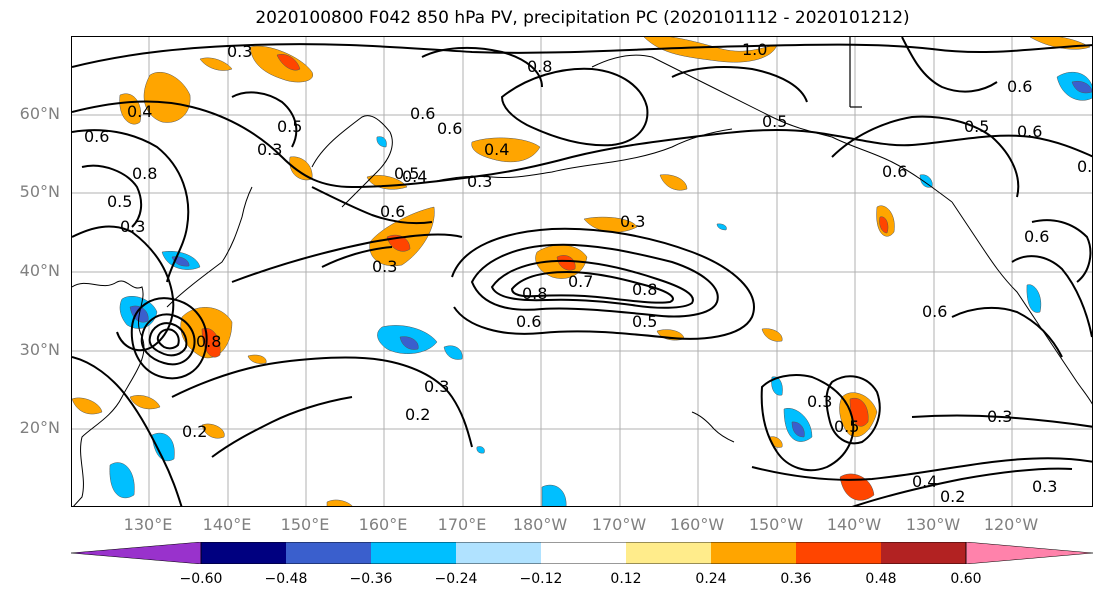 Image resolution: width=1105 pixels, height=601 pixels. I want to click on coastline-japan, so click(209, 247).